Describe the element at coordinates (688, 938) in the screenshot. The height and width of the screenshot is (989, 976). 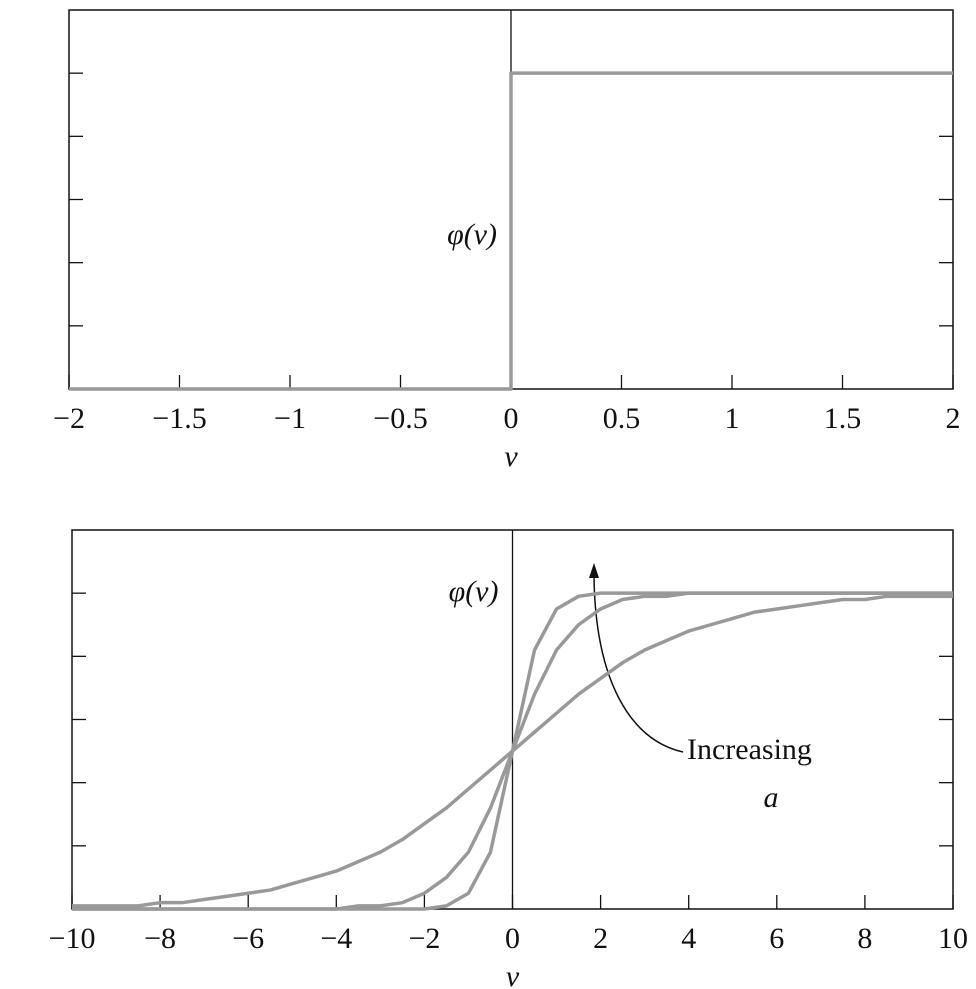
I see `x-tick-label: 4` at that location.